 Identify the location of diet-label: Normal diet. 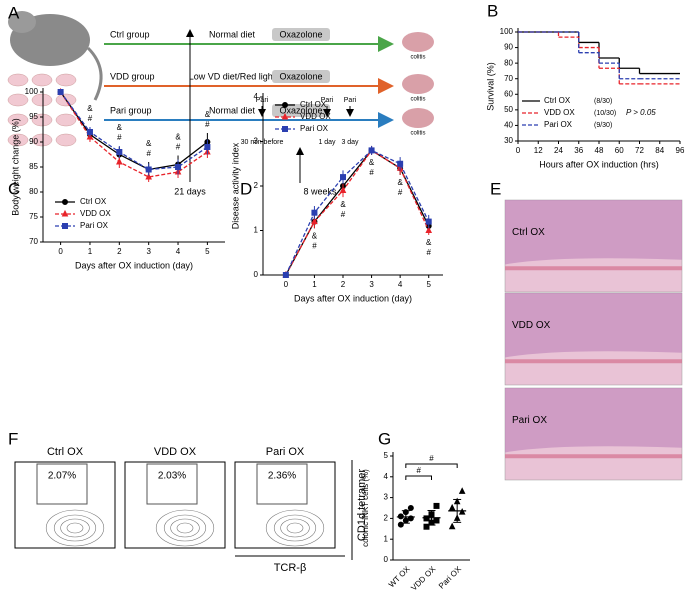
(232, 110).